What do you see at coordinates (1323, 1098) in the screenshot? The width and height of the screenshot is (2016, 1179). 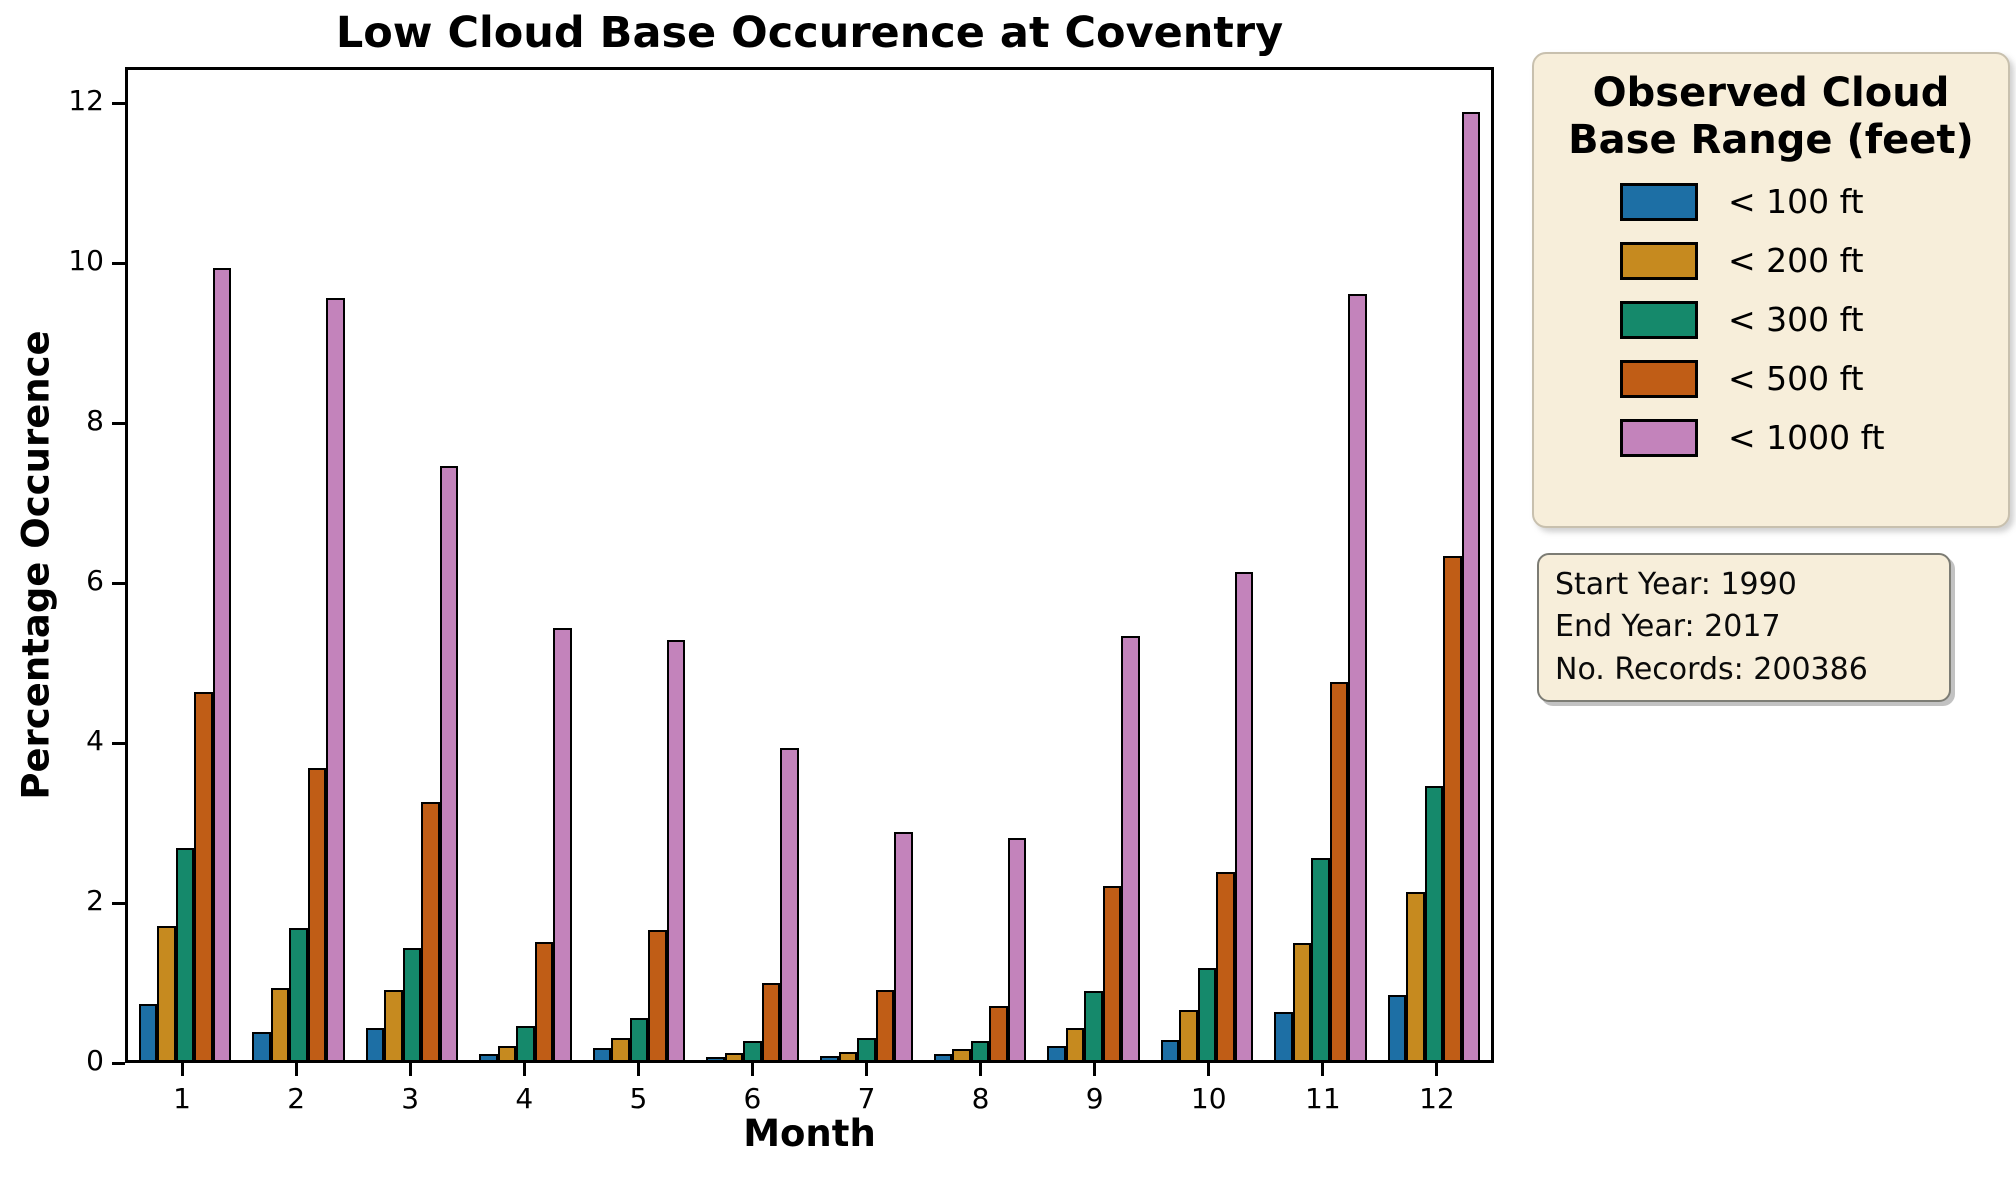 I see `x-tick-label: 11` at bounding box center [1323, 1098].